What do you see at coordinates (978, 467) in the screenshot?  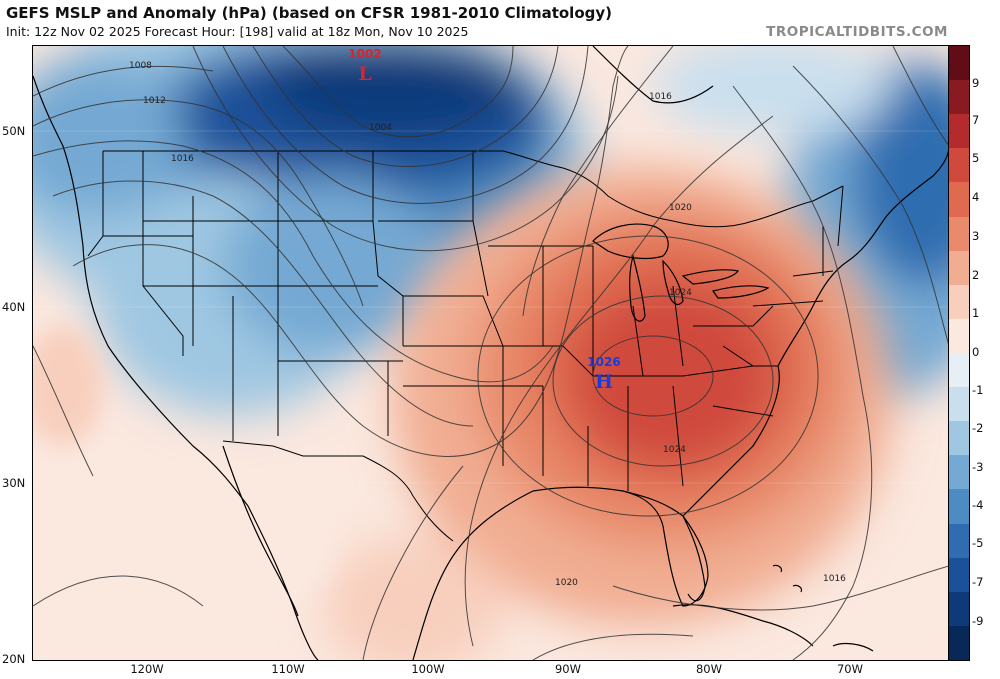 I see `colorbar-label: -3` at bounding box center [978, 467].